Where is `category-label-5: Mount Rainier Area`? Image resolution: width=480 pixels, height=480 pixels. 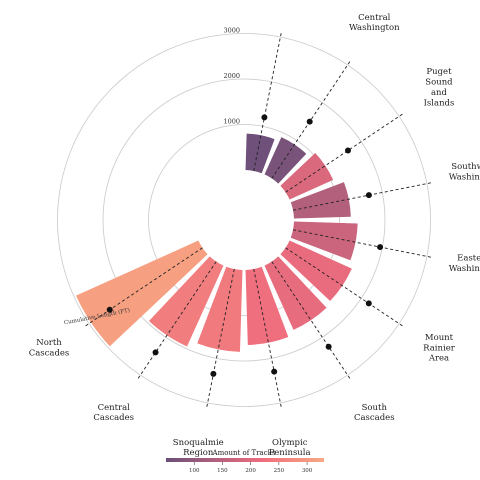
category-label-5: Mount Rainier Area is located at coordinates (439, 348).